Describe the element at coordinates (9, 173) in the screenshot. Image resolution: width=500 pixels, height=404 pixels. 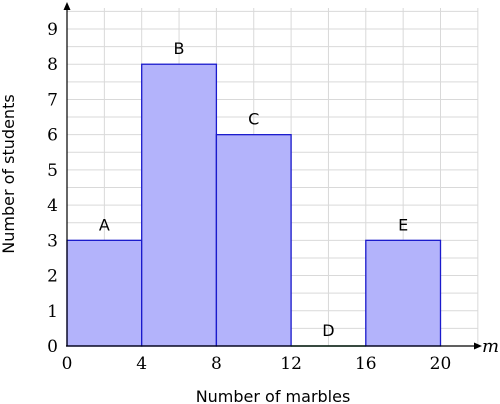
I see `y-axis-title: Number of students` at that location.